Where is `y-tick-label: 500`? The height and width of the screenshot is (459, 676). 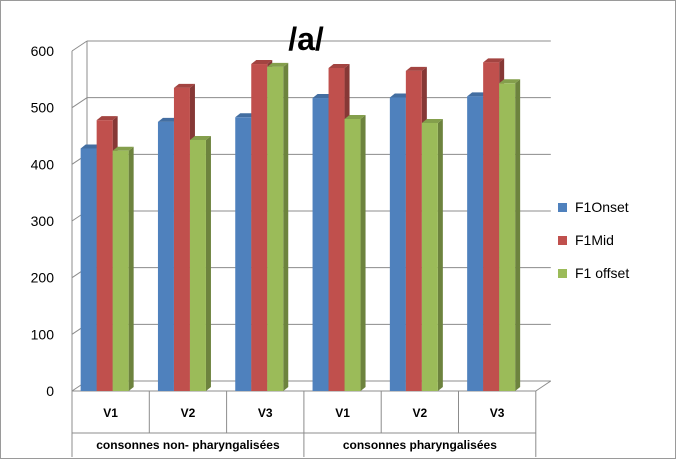 y-tick-label: 500 is located at coordinates (43, 108).